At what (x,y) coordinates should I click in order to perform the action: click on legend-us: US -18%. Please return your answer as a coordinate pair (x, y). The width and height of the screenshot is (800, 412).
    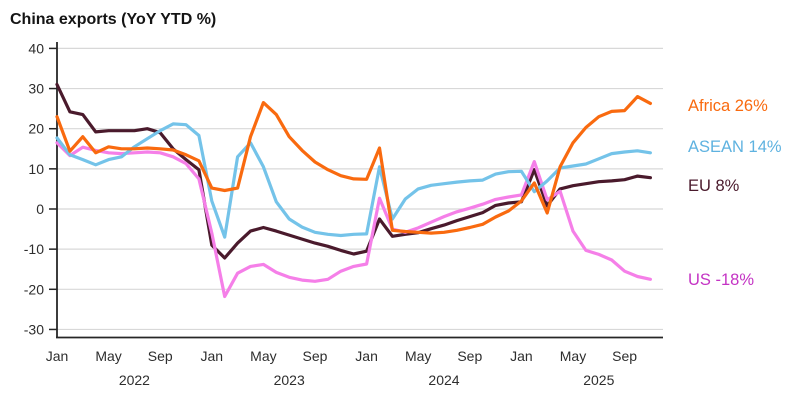
    Looking at the image, I should click on (721, 280).